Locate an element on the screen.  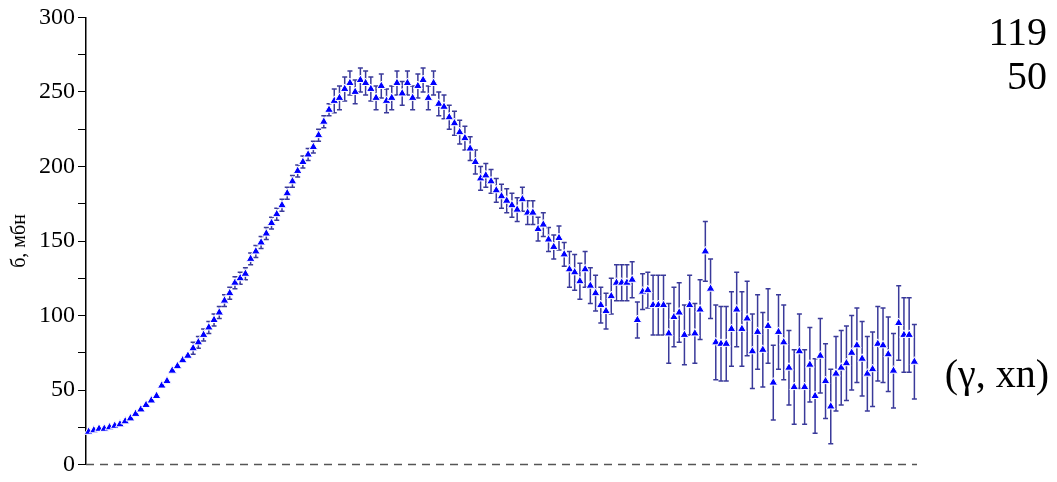
y-tick-label: 50 is located at coordinates (63, 388).